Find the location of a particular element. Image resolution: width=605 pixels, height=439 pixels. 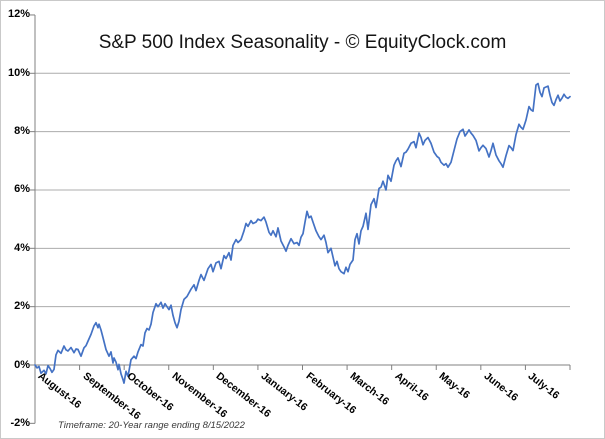

y-axis-label: -2% is located at coordinates (20, 422).